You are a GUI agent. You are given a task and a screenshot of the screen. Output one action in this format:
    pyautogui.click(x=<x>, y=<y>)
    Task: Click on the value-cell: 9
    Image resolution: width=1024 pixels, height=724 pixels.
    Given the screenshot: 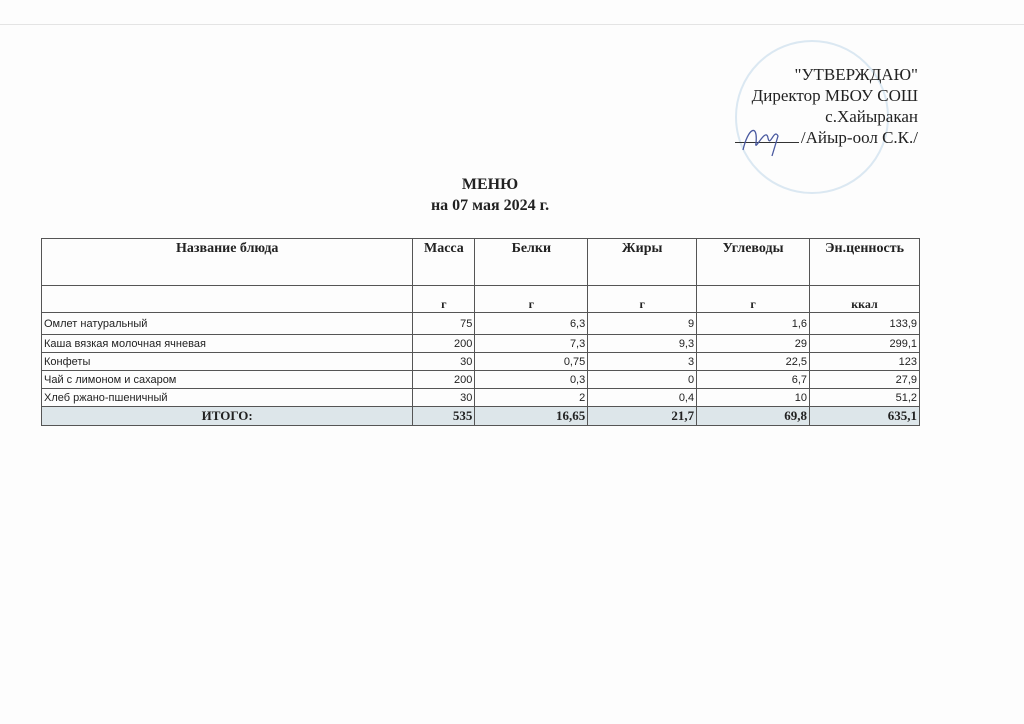 What is the action you would take?
    pyautogui.click(x=642, y=323)
    